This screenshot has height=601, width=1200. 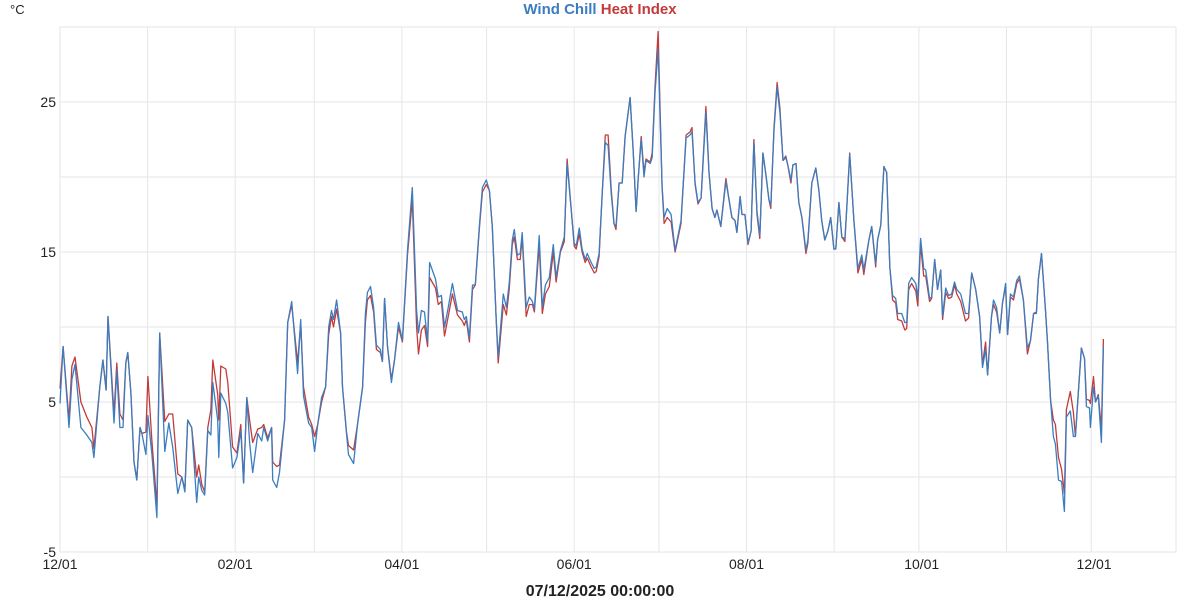 I want to click on y-axis-unit: °C, so click(x=17, y=9).